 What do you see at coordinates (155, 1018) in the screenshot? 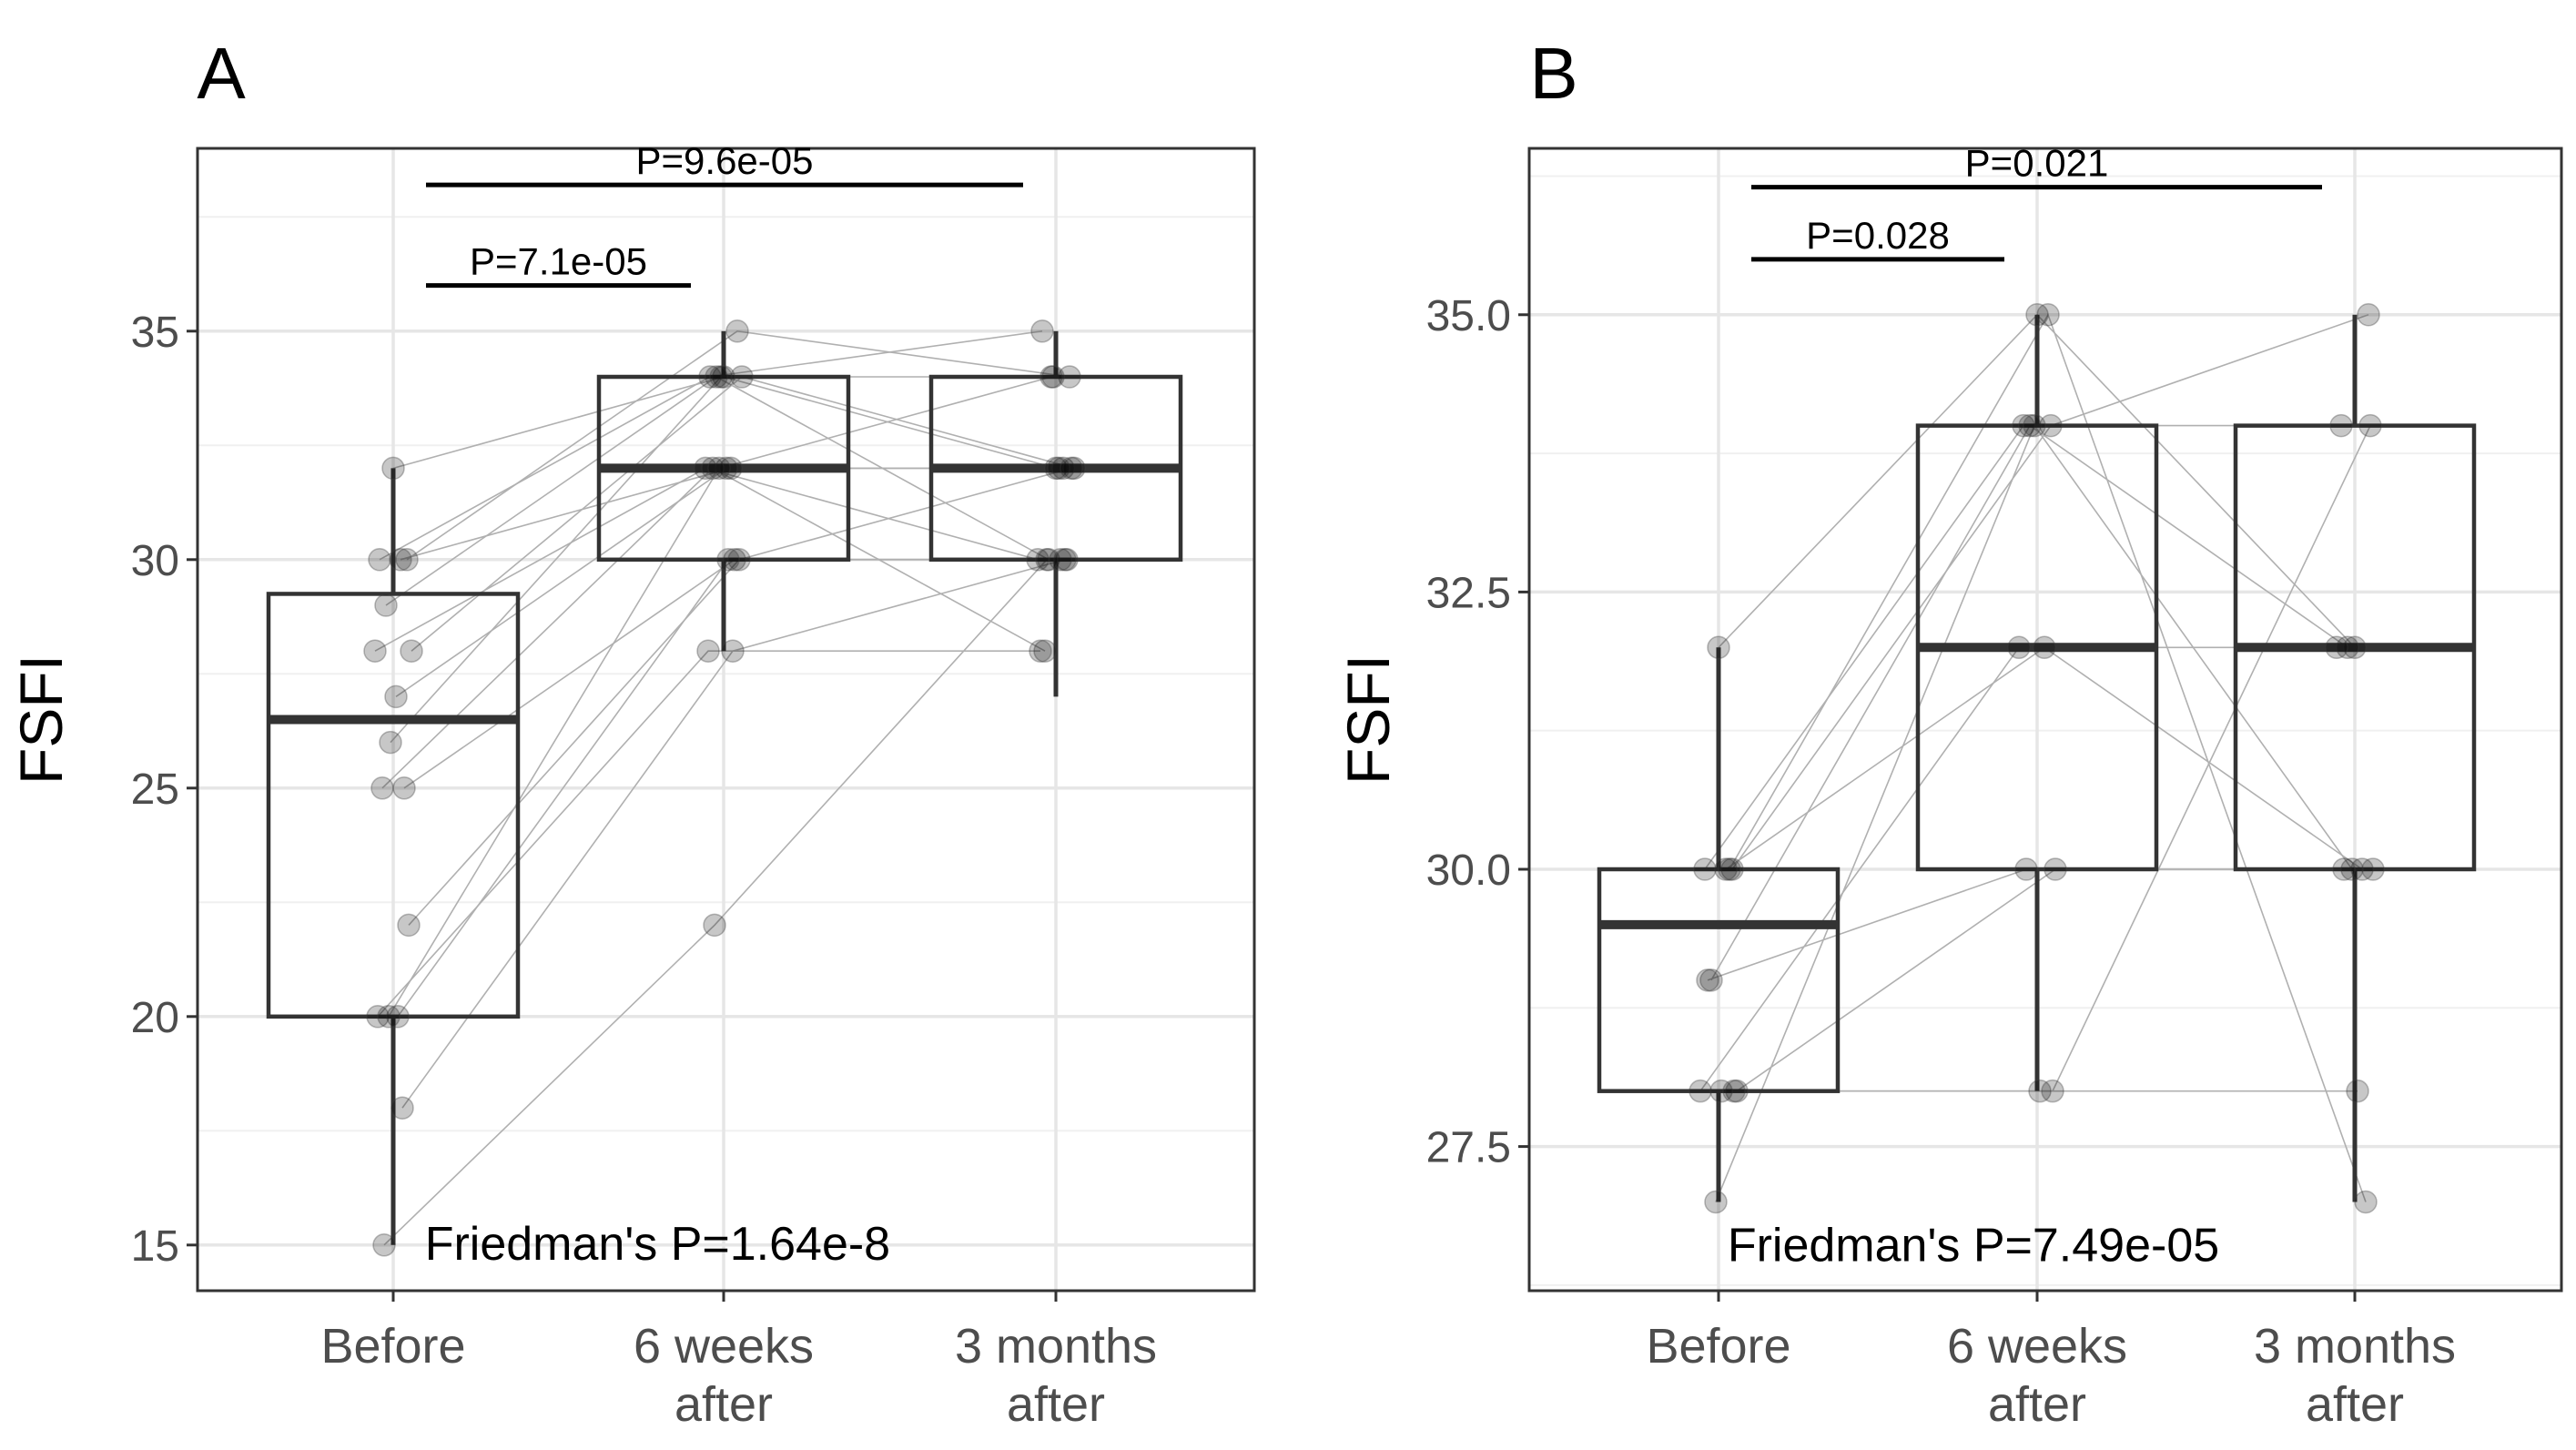
I see `y-tick-label: 20` at bounding box center [155, 1018].